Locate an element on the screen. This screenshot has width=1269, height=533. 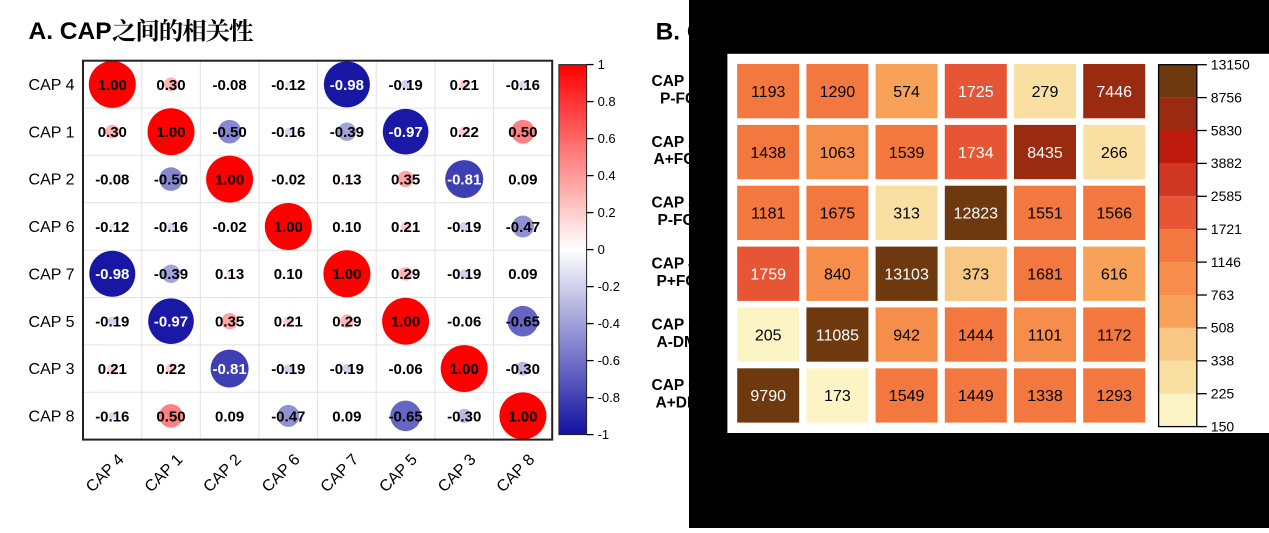
svg-text: 279 is located at coordinates (1045, 92).